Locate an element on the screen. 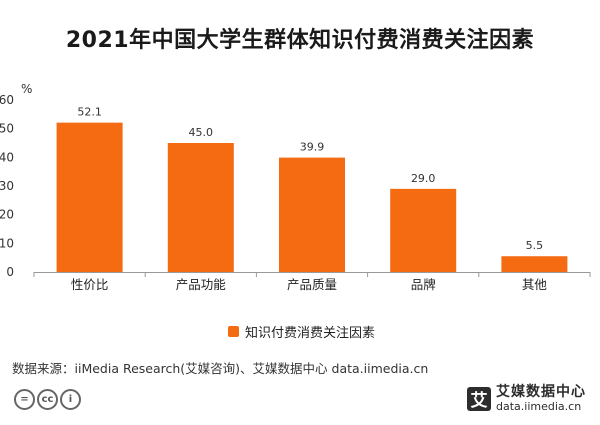 The height and width of the screenshot is (425, 600). y-tick-label: 10 is located at coordinates (7, 243).